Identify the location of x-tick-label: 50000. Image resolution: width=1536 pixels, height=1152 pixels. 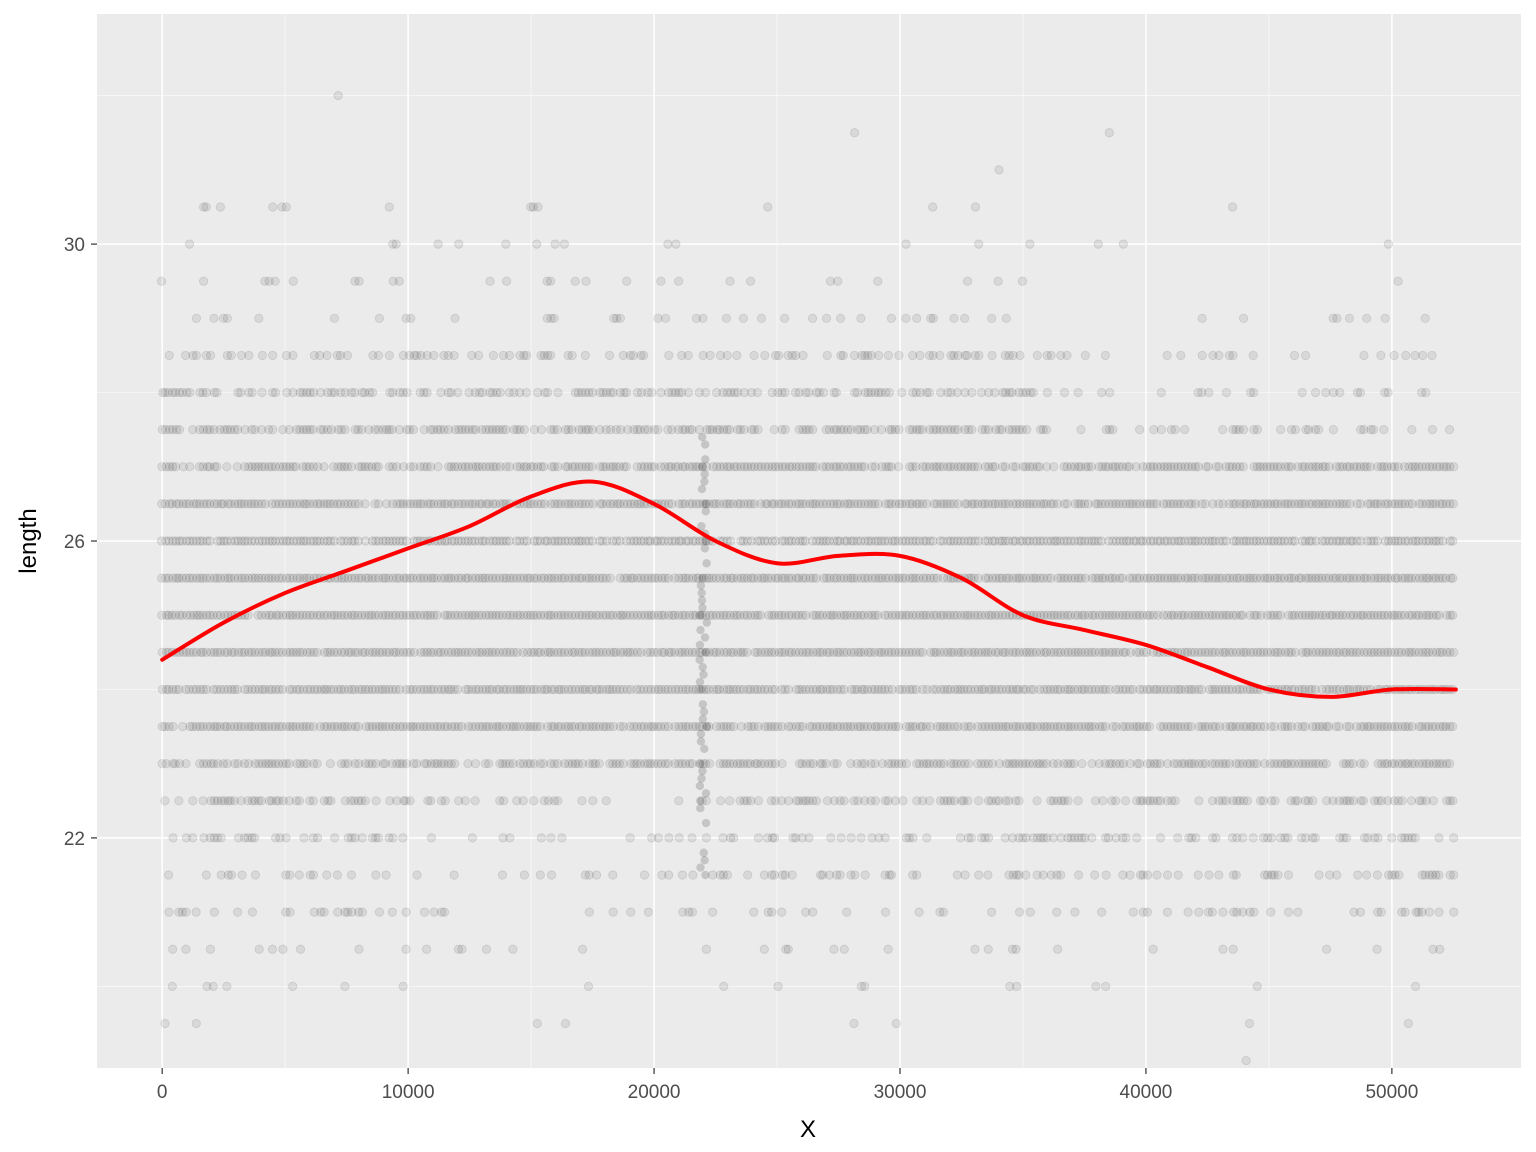
(1391, 1092).